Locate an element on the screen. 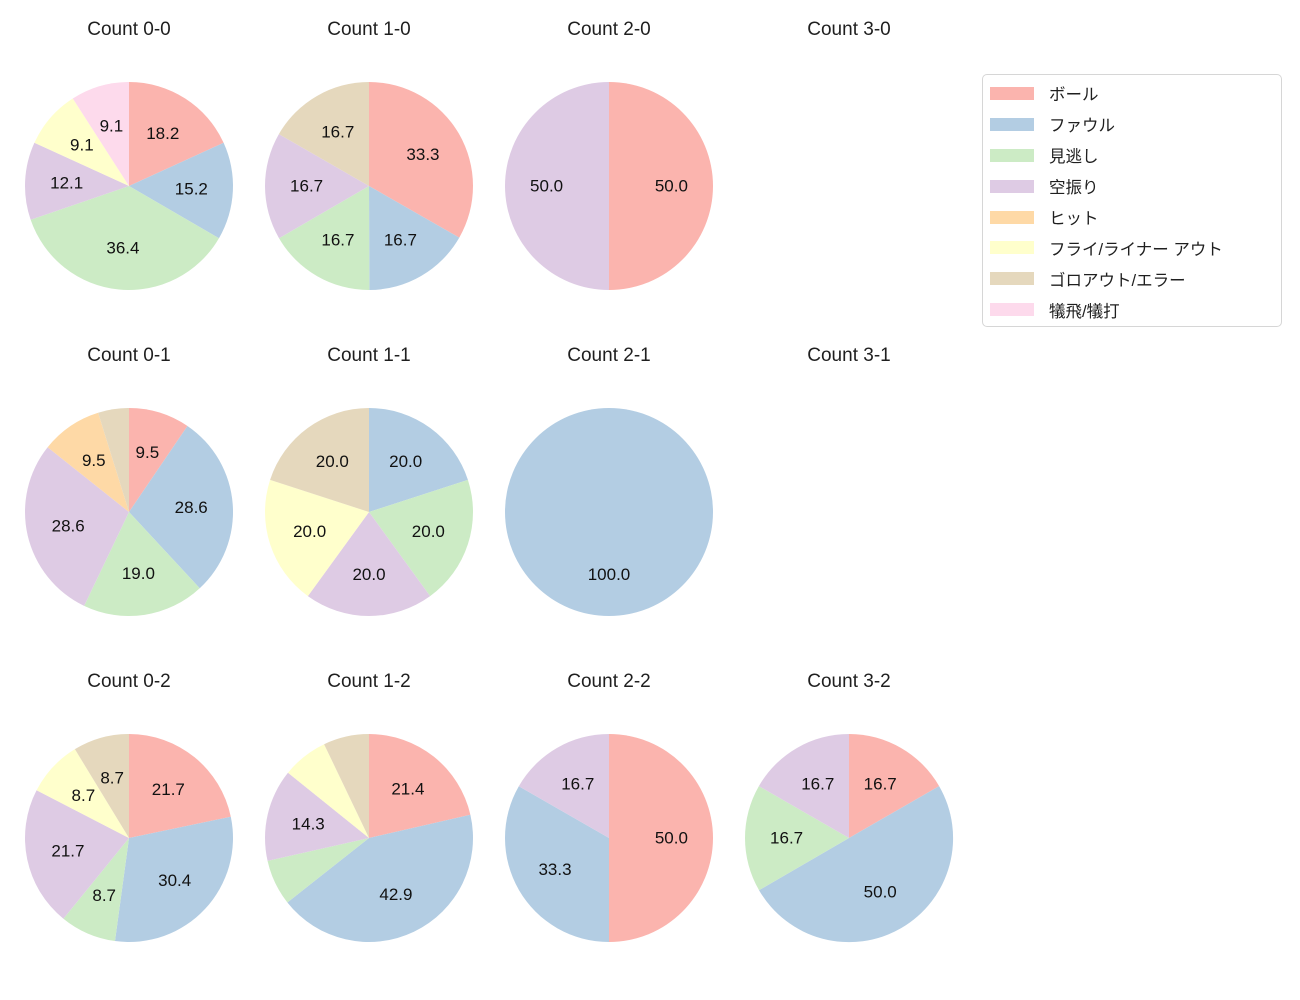 This screenshot has width=1300, height=1000. legend-item: ボール is located at coordinates (1135, 93).